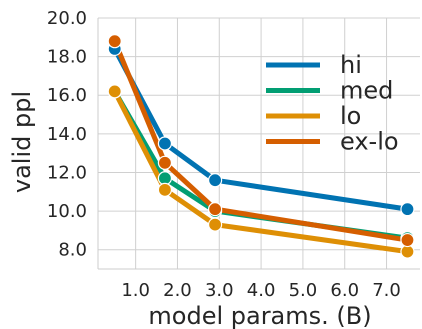  I want to click on y-tick-label: 16.0, so click(67, 95).